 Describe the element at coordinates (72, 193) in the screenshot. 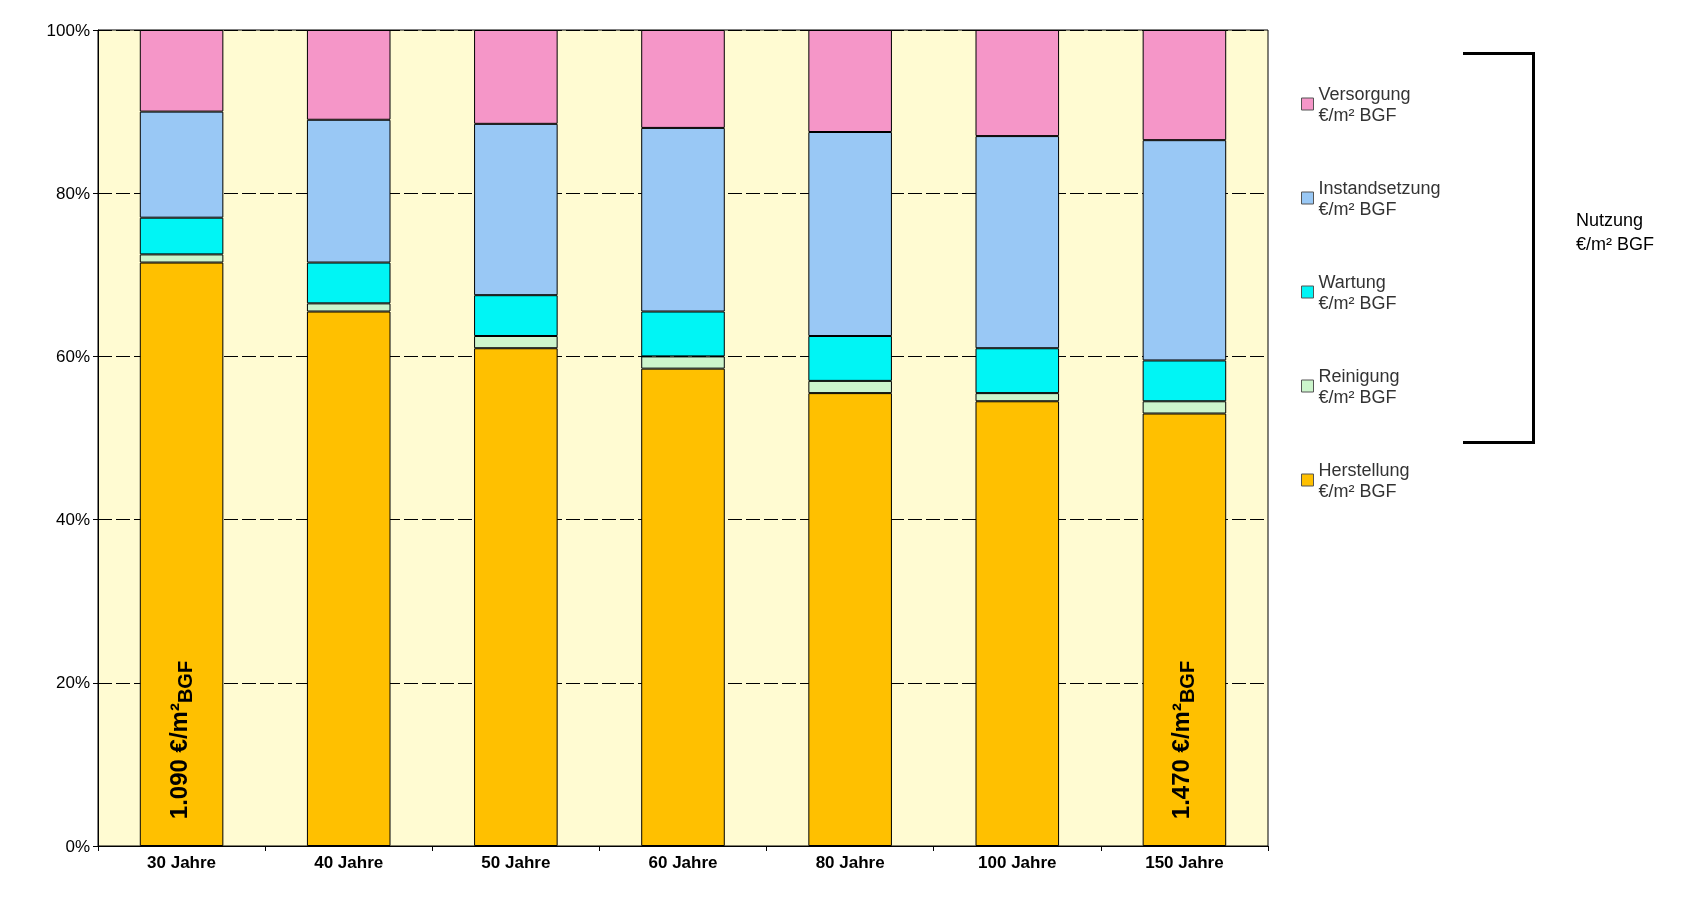

I see `y-tick-label: 80%` at that location.